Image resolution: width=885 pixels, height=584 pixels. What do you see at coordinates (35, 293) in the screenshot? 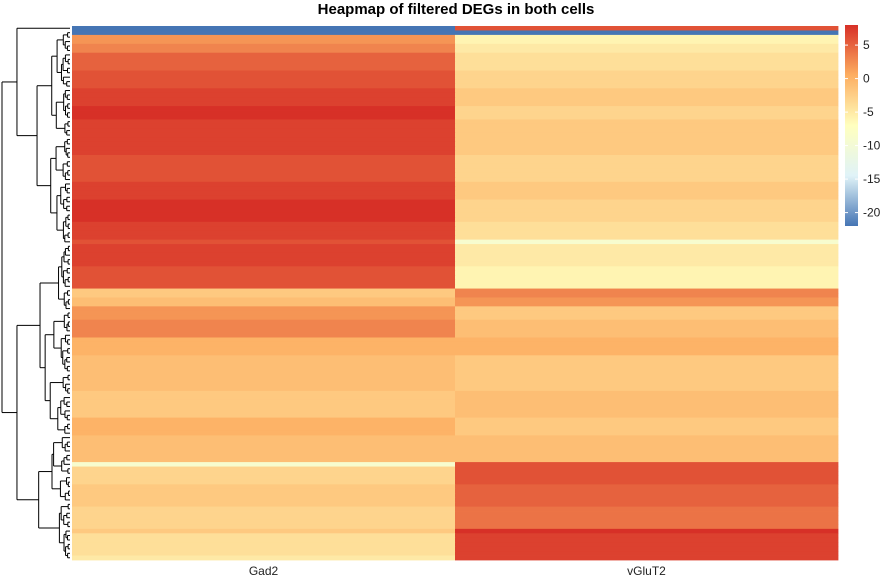
I see `row-dendrogram` at bounding box center [35, 293].